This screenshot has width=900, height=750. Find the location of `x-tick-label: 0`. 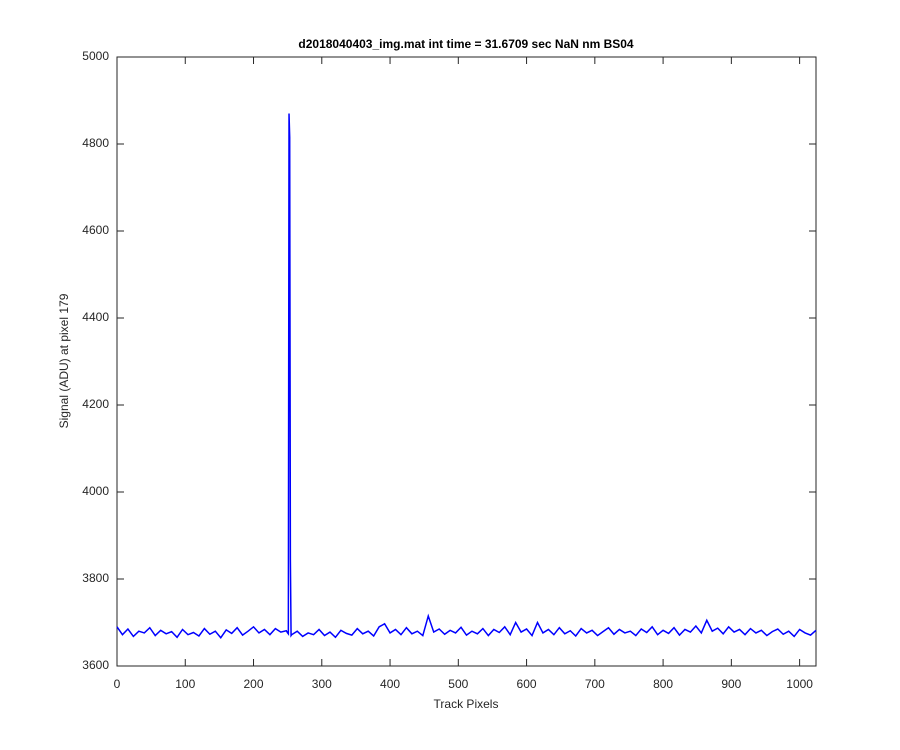

x-tick-label: 0 is located at coordinates (117, 684).